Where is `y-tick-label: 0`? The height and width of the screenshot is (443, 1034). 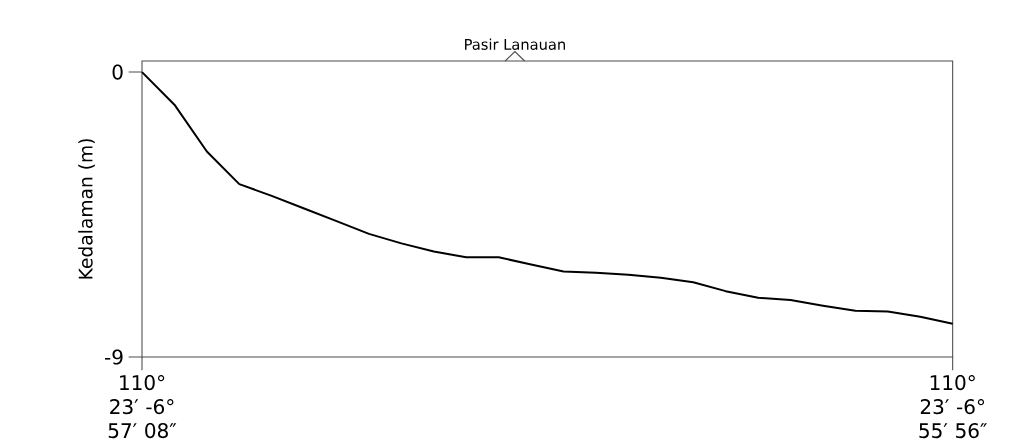 y-tick-label: 0 is located at coordinates (117, 72).